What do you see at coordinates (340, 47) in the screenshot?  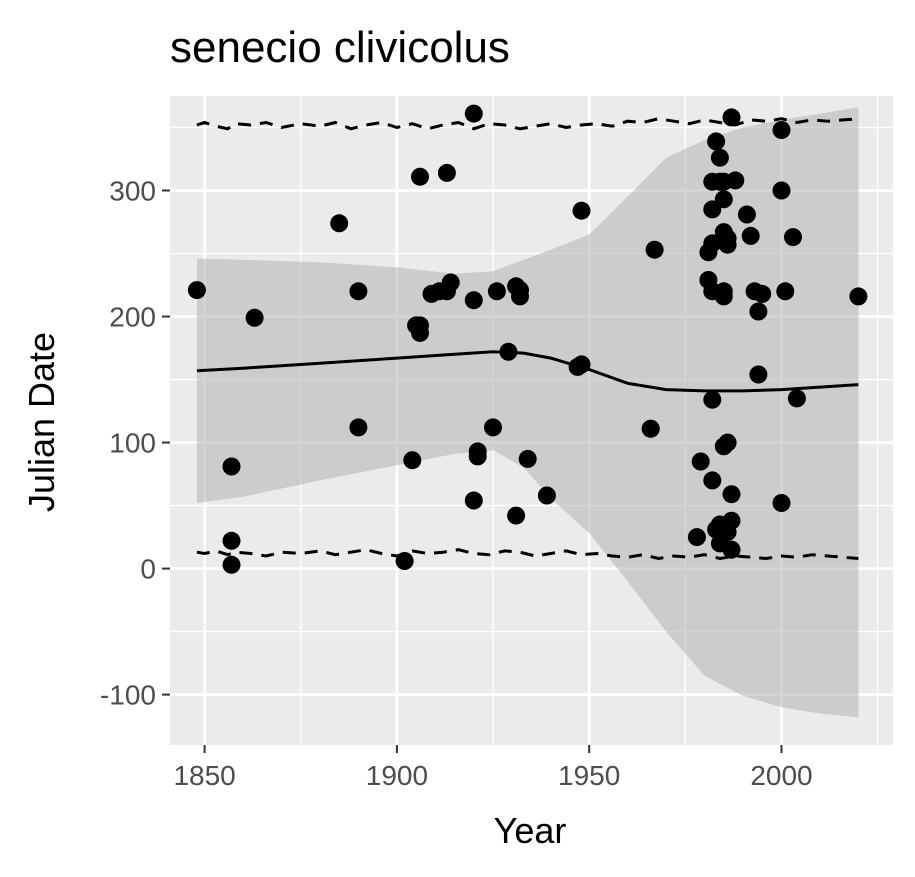 I see `chart-title: senecio clivicolus` at bounding box center [340, 47].